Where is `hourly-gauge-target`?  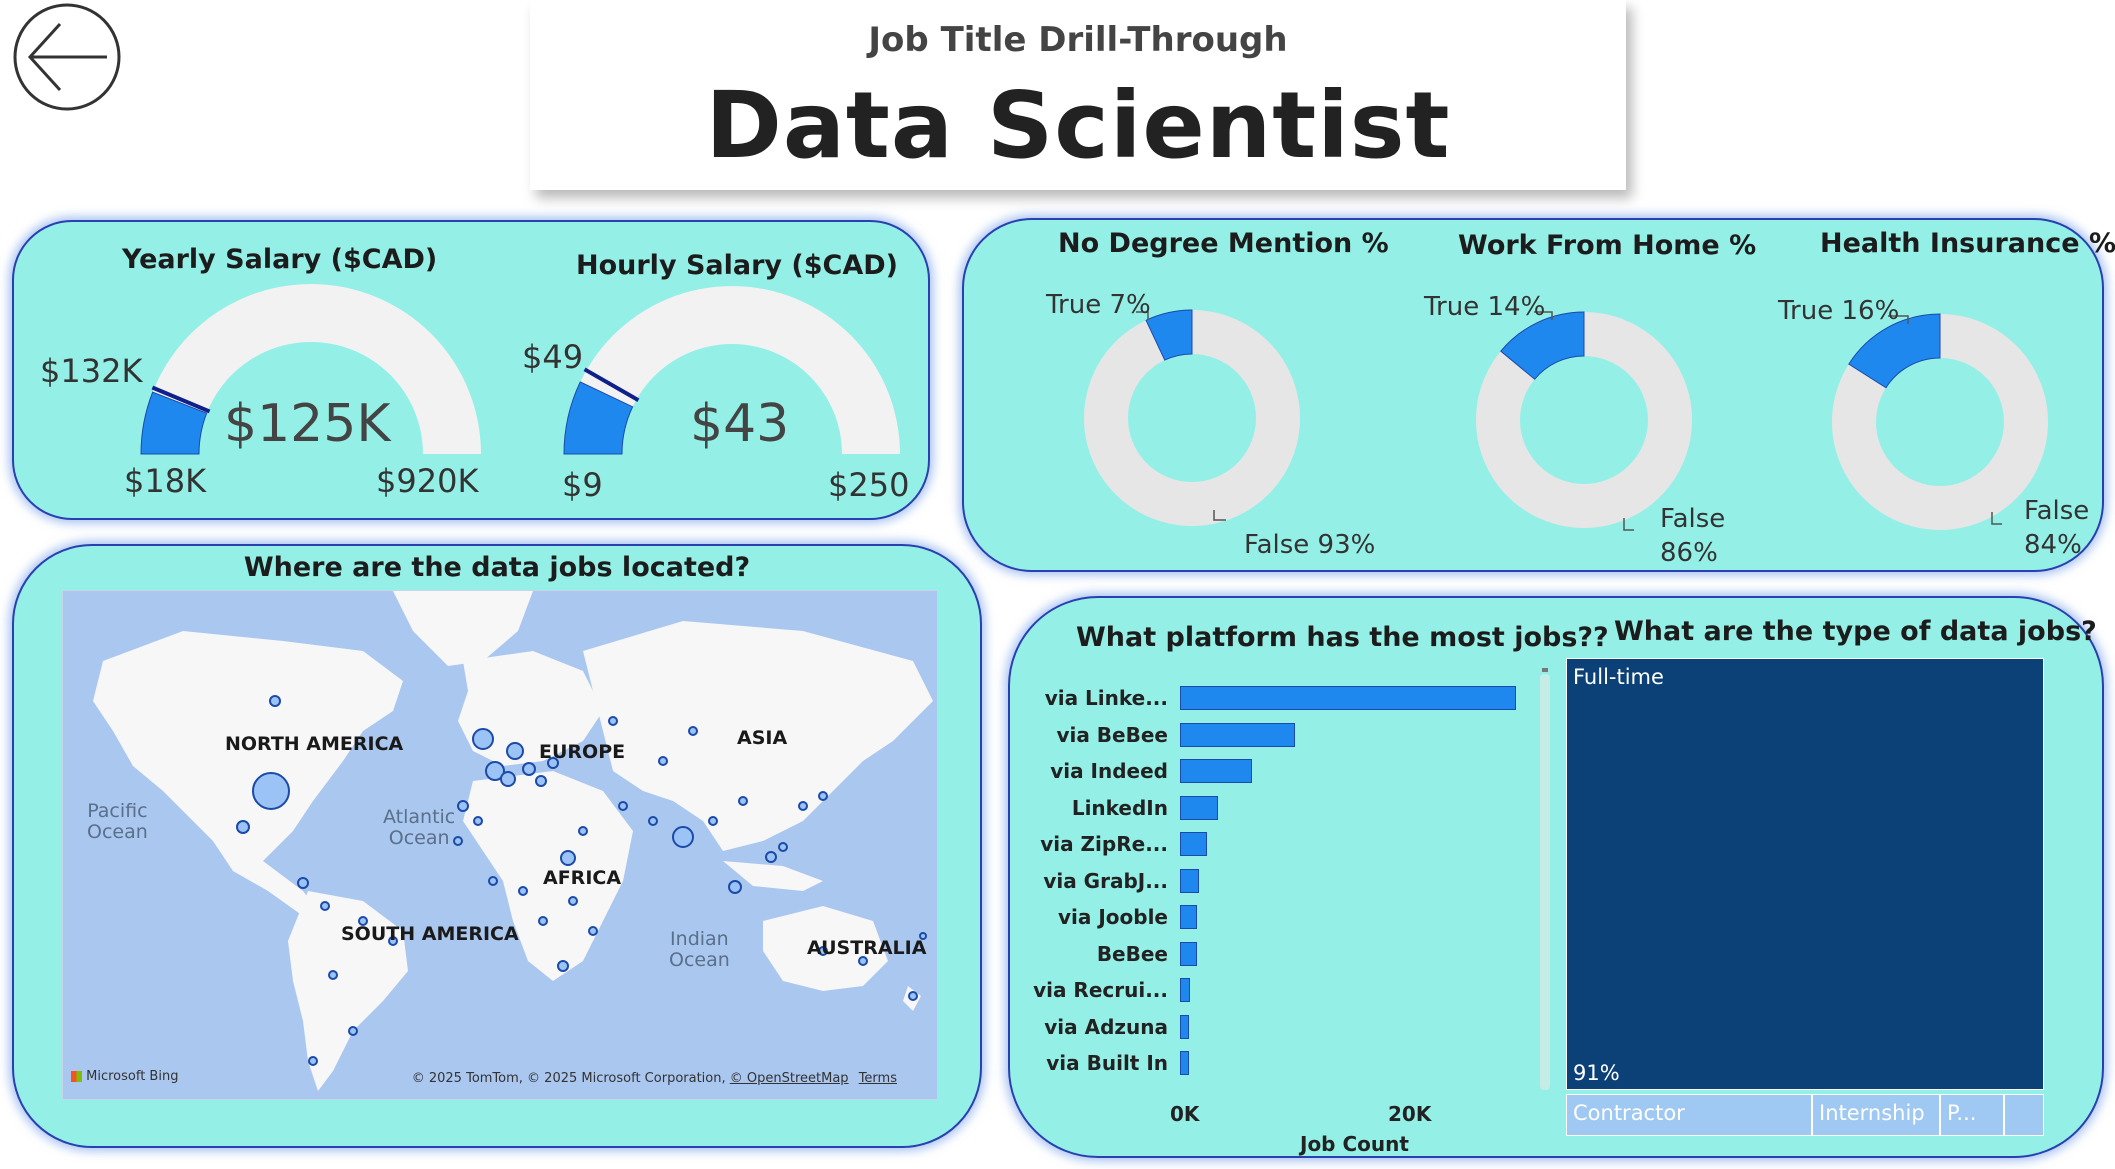 hourly-gauge-target is located at coordinates (611, 384).